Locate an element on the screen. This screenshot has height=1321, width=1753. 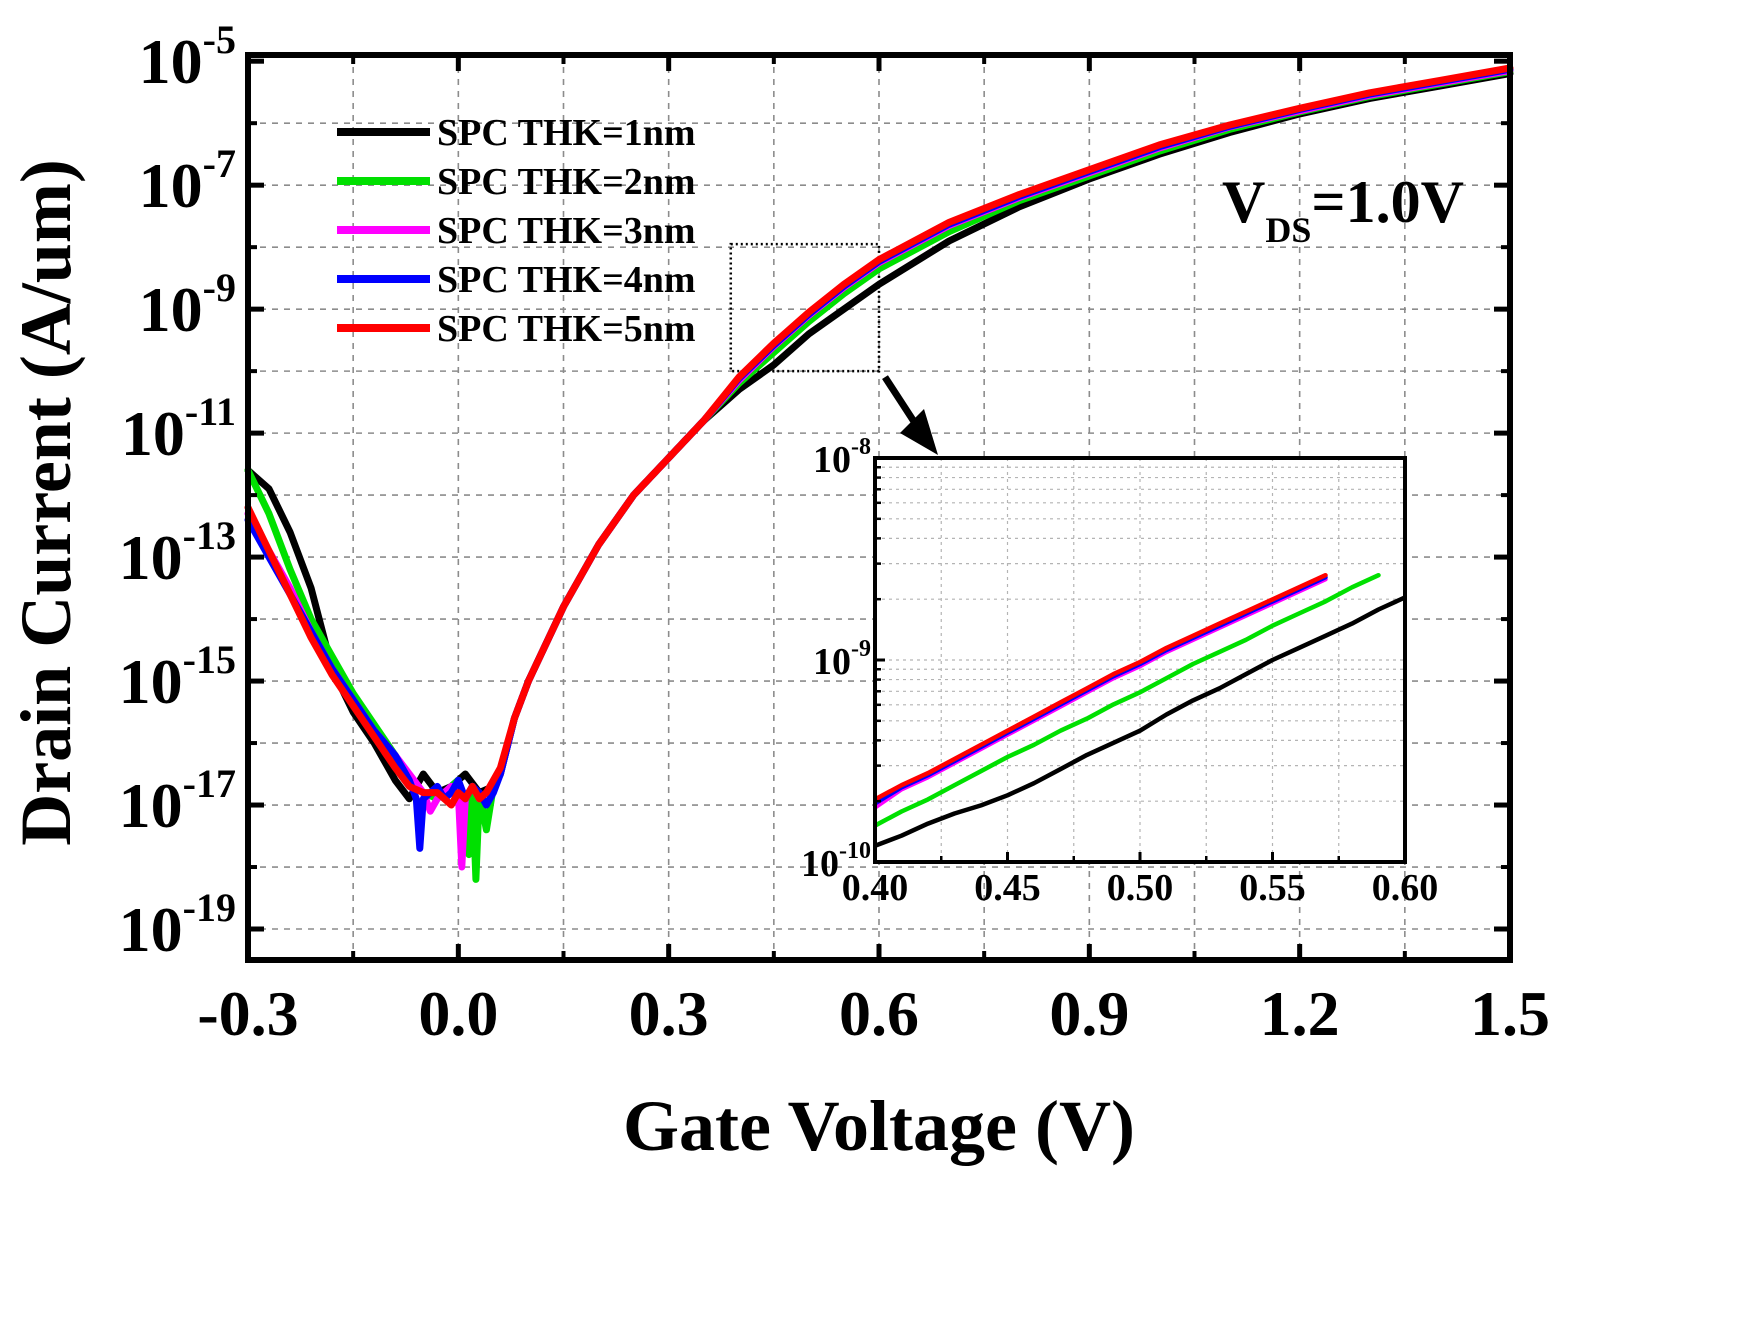
inset-series-line-spc-thk-1nm is located at coordinates (1140, 722).